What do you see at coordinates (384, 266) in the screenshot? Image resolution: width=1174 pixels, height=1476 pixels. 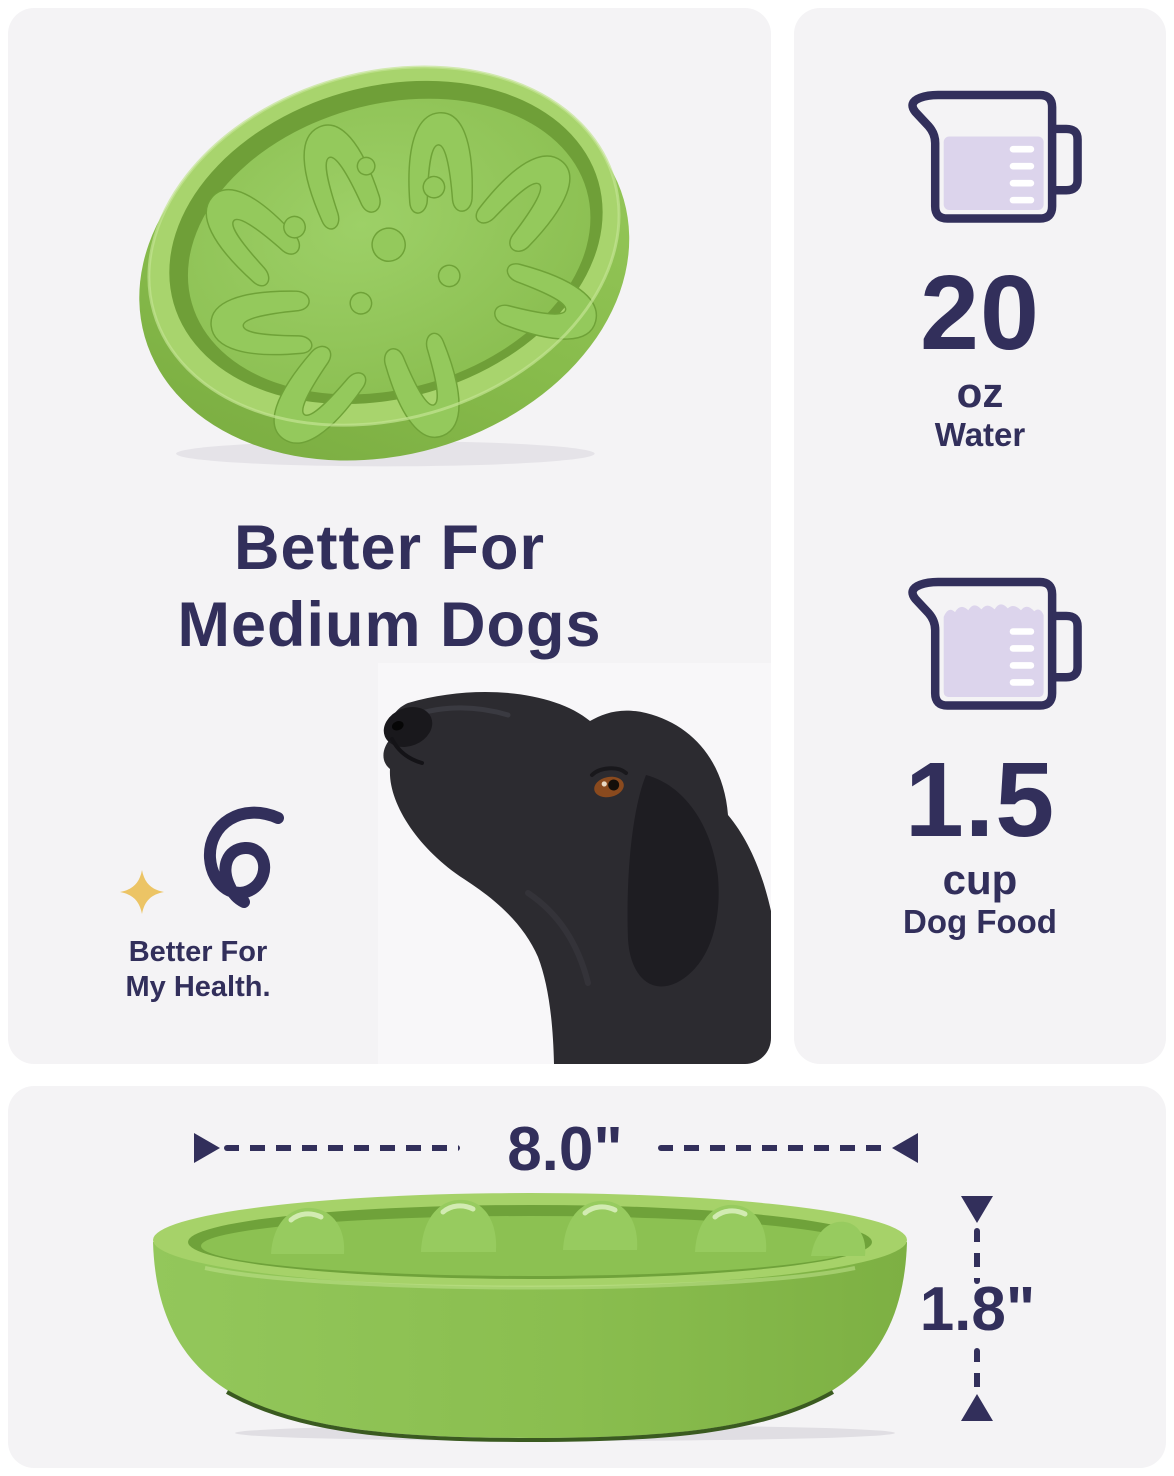 I see `slow-feeder-bowl-top-image` at bounding box center [384, 266].